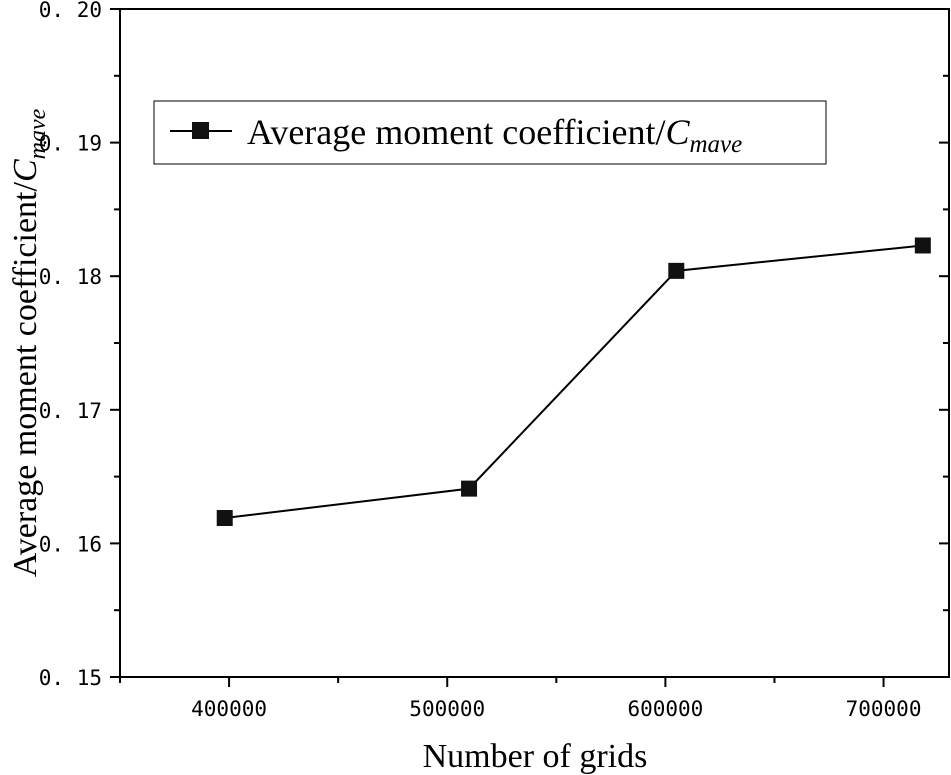  I want to click on y-axis-title-text: Average moment coefficient/, so click(25, 379).